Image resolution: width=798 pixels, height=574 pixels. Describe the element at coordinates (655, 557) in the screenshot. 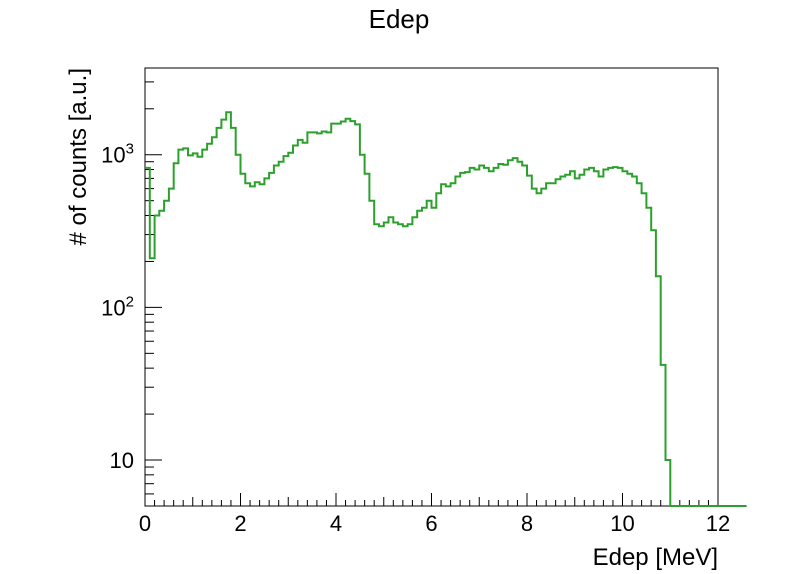

I see `x-axis-label: Edep [MeV]` at that location.